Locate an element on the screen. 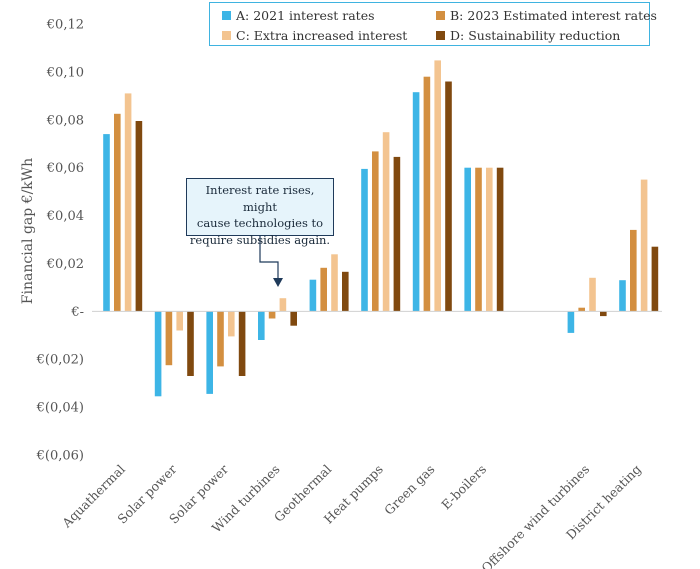  legend-item-a: A: 2021 interest rates is located at coordinates (298, 15).